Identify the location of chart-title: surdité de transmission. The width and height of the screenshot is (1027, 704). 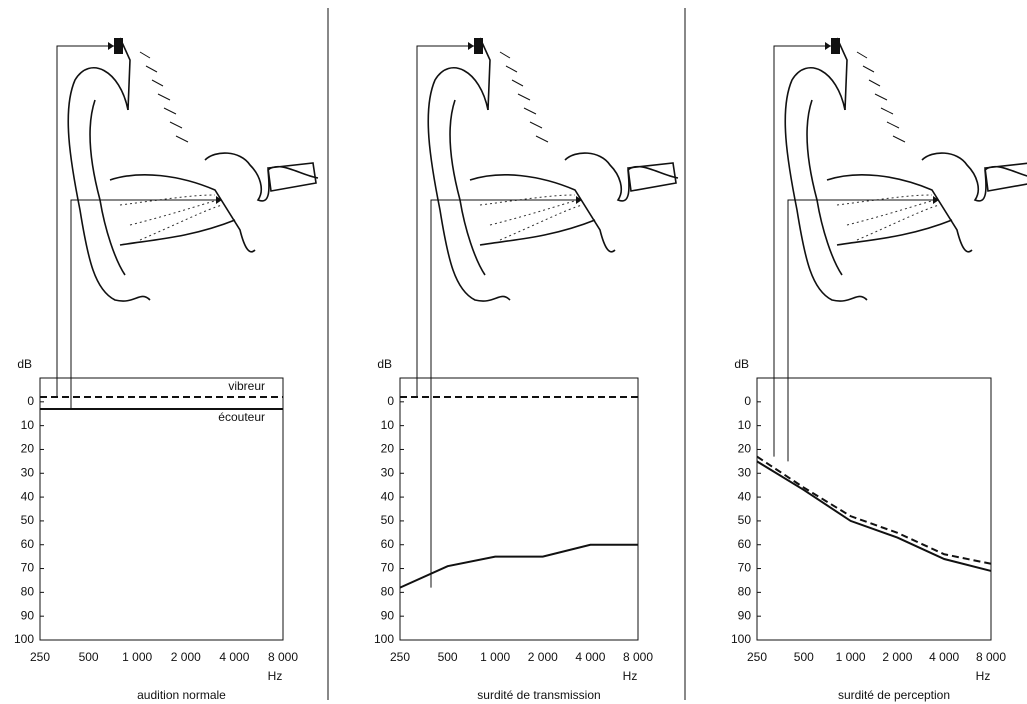
(538, 695).